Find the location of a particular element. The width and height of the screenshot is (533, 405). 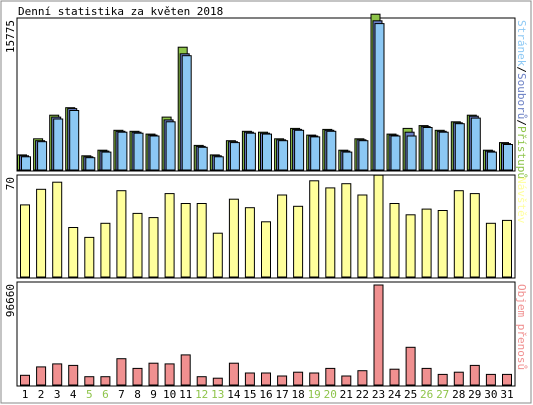

bar-top-Stránek-1 is located at coordinates (26, 163).